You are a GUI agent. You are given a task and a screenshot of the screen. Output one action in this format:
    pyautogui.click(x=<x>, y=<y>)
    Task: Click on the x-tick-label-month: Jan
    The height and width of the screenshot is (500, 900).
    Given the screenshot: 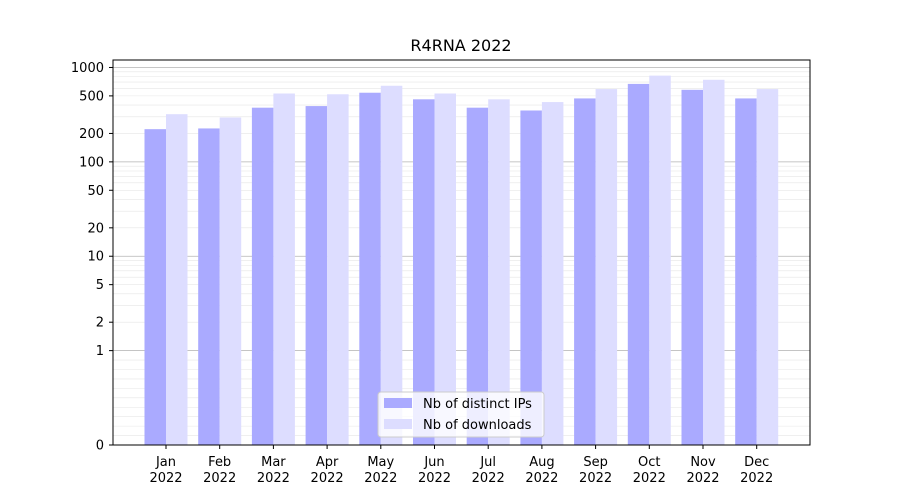 What is the action you would take?
    pyautogui.click(x=165, y=462)
    